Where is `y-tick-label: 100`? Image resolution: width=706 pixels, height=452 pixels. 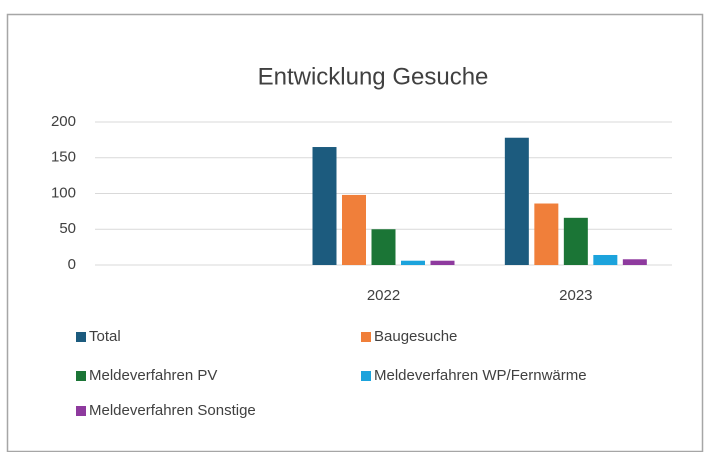 y-tick-label: 100 is located at coordinates (63, 192).